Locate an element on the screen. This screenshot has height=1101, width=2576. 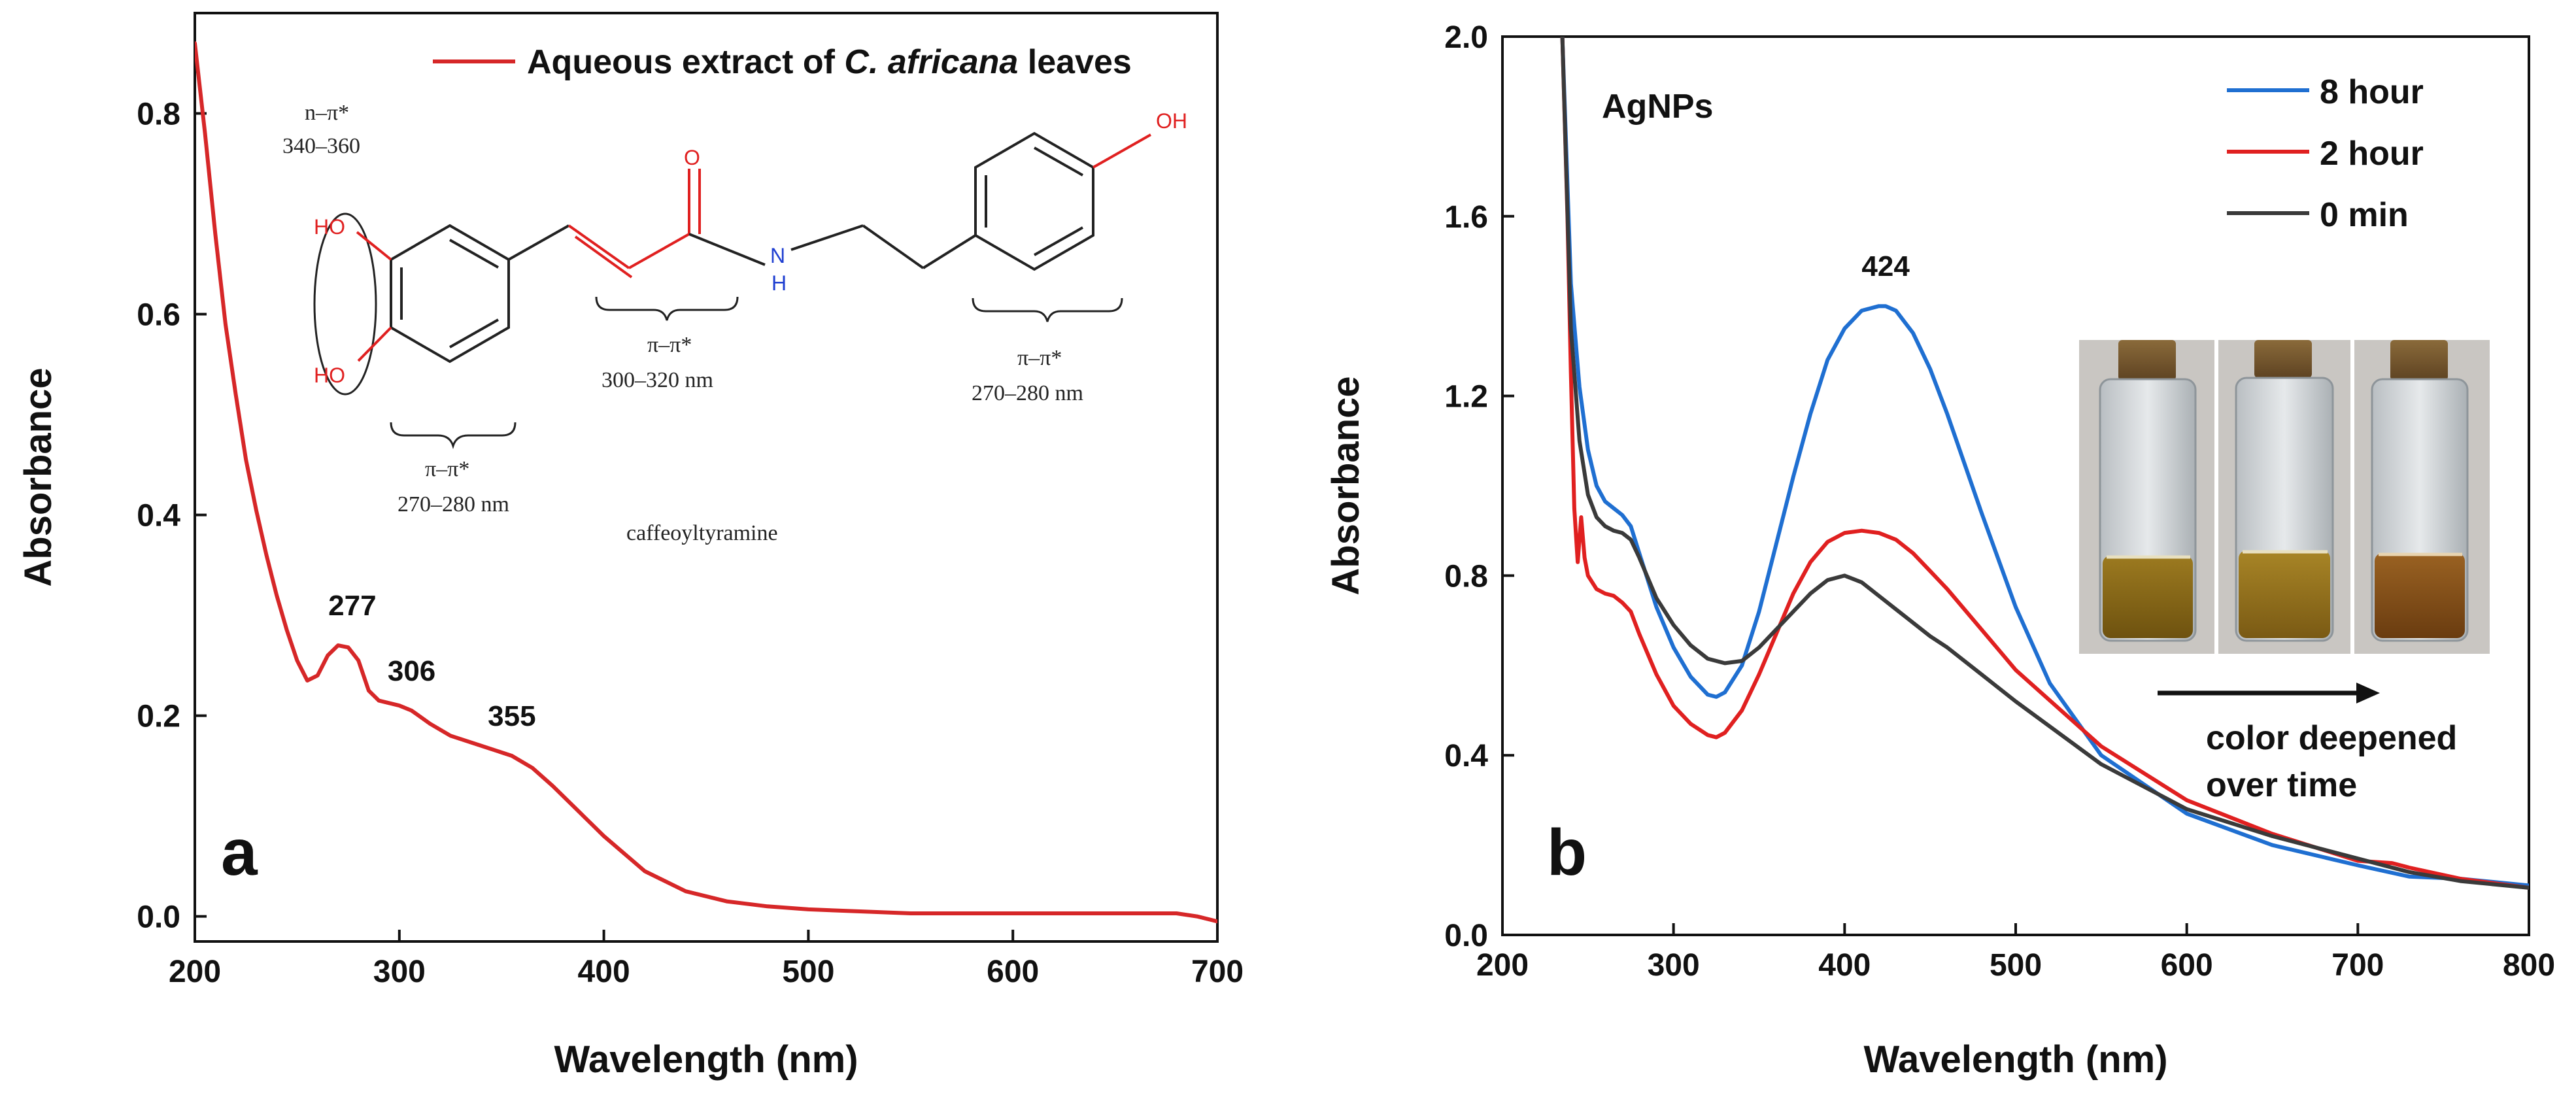
annotation-ring2-line1: π–π* is located at coordinates (1039, 358).